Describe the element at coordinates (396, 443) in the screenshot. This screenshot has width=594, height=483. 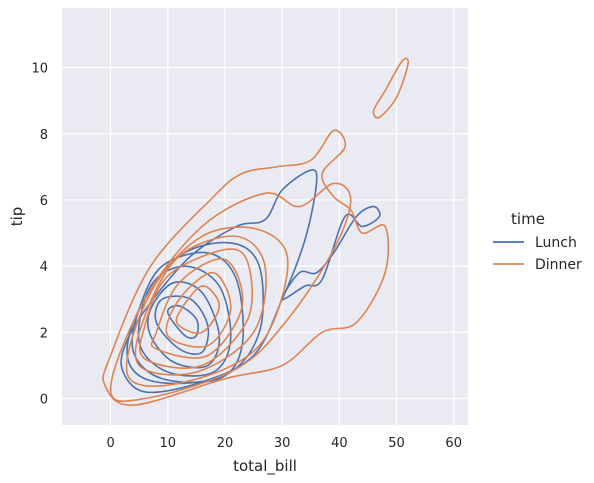
I see `x-tick-label: 50` at that location.